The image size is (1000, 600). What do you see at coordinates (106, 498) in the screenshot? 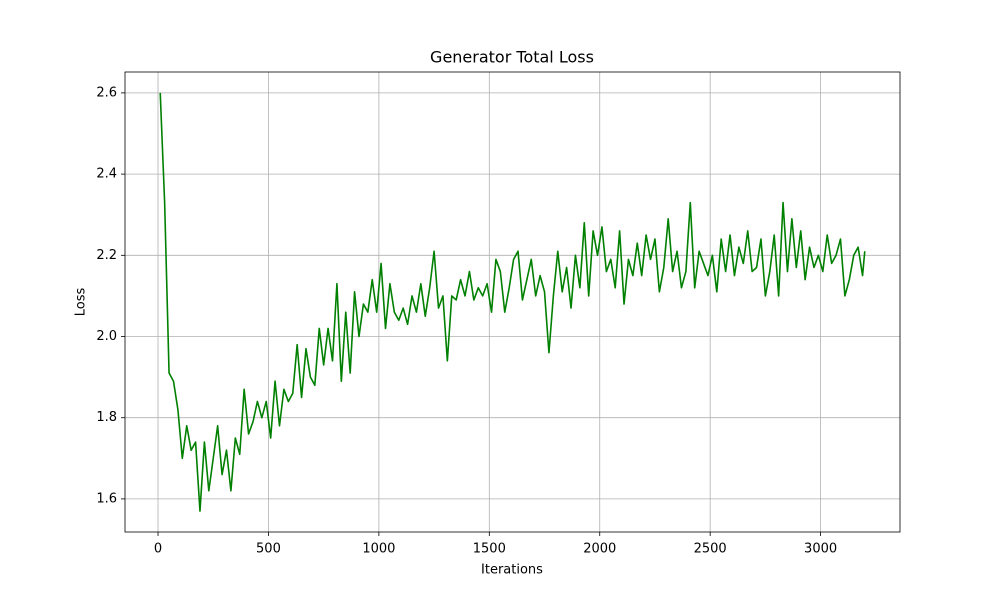
I see `y-tick-label: 1.6` at bounding box center [106, 498].